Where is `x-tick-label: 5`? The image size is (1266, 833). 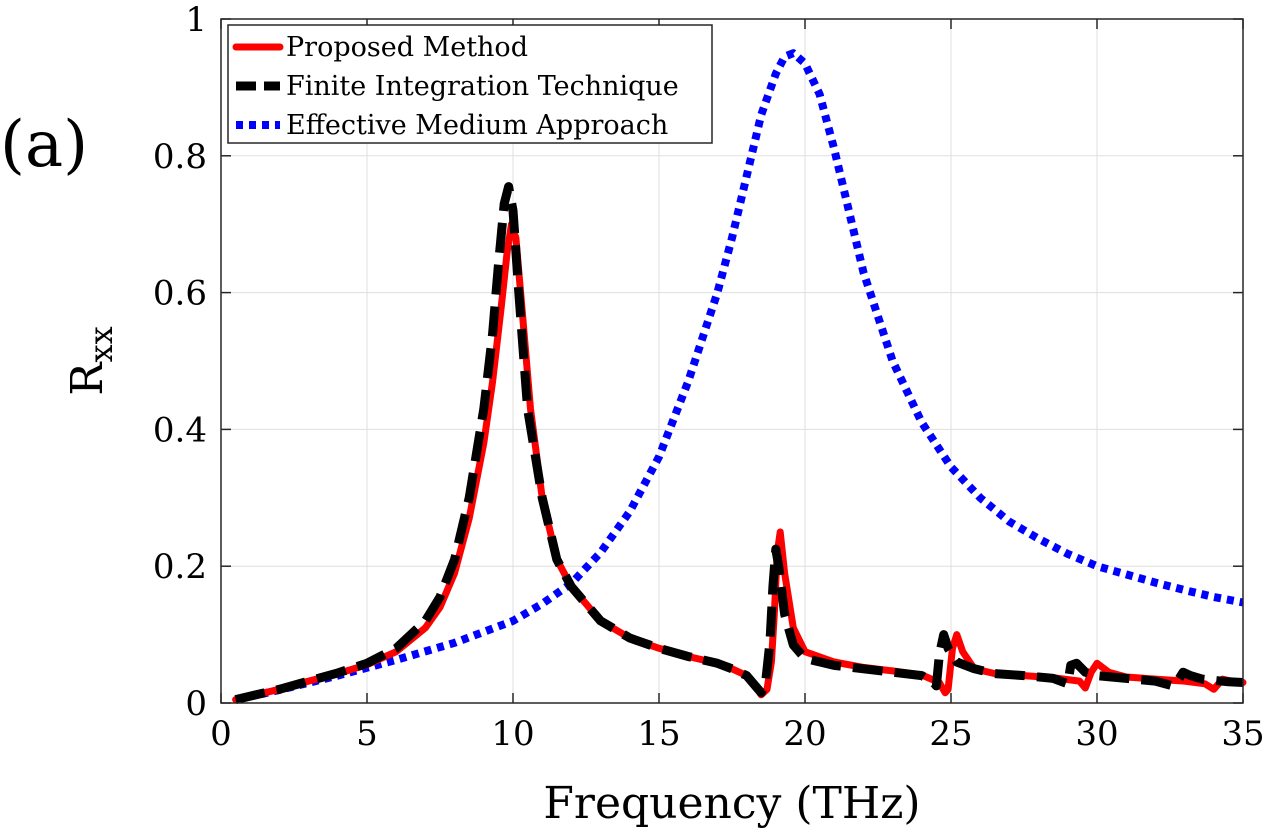 x-tick-label: 5 is located at coordinates (367, 734).